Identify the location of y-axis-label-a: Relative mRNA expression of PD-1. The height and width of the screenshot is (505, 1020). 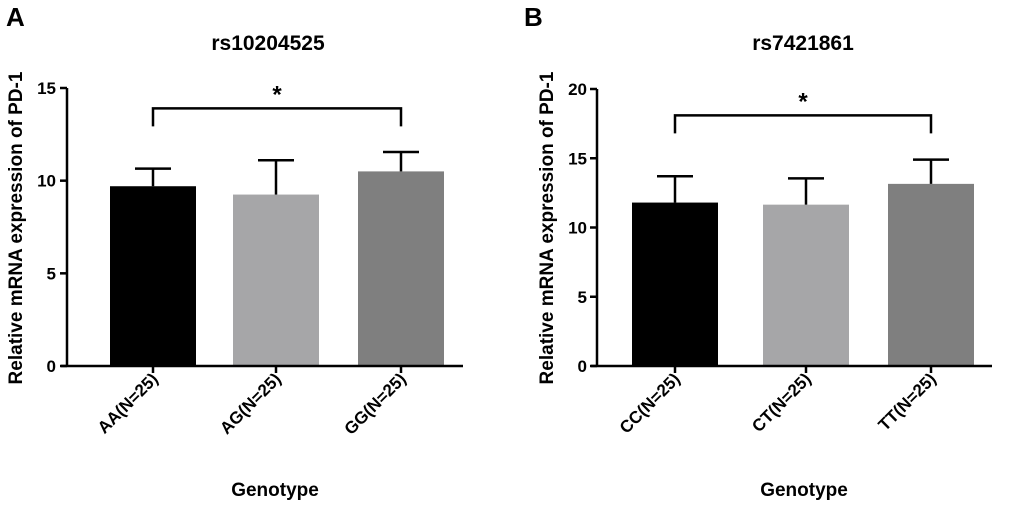
(16, 227).